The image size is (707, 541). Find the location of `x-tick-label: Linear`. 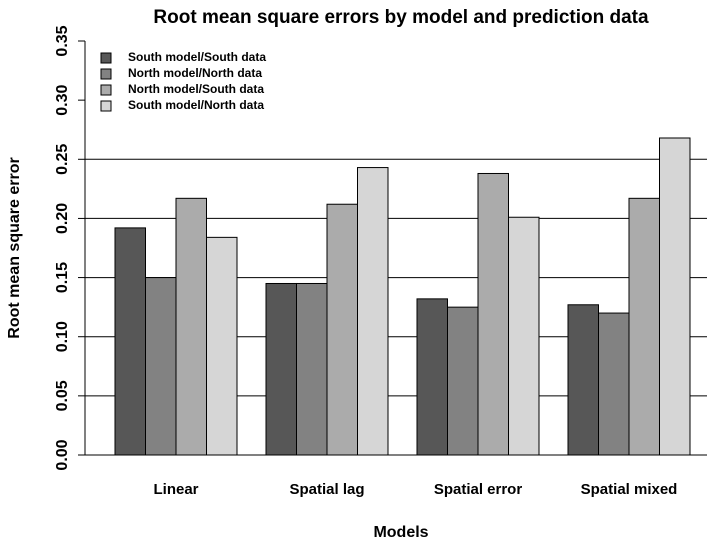

x-tick-label: Linear is located at coordinates (175, 489).